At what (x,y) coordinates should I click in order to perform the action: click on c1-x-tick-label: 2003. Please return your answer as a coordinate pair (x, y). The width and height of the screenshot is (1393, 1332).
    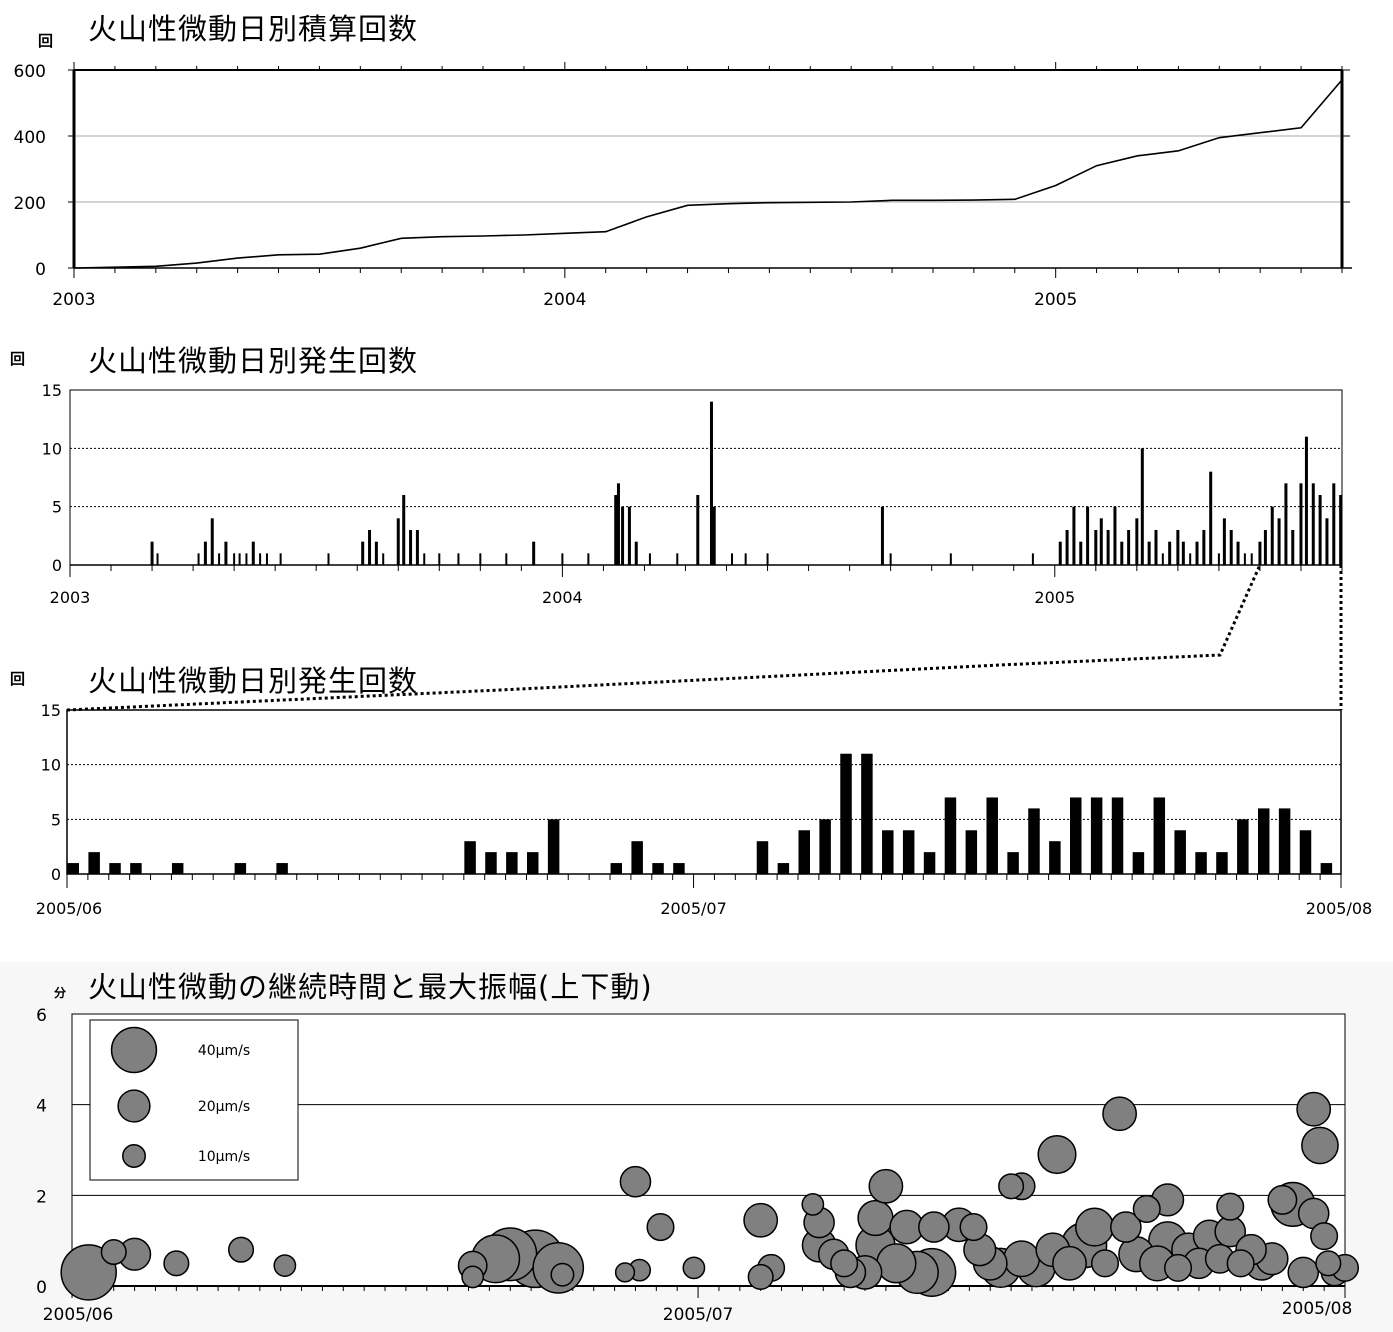
    Looking at the image, I should click on (73, 300).